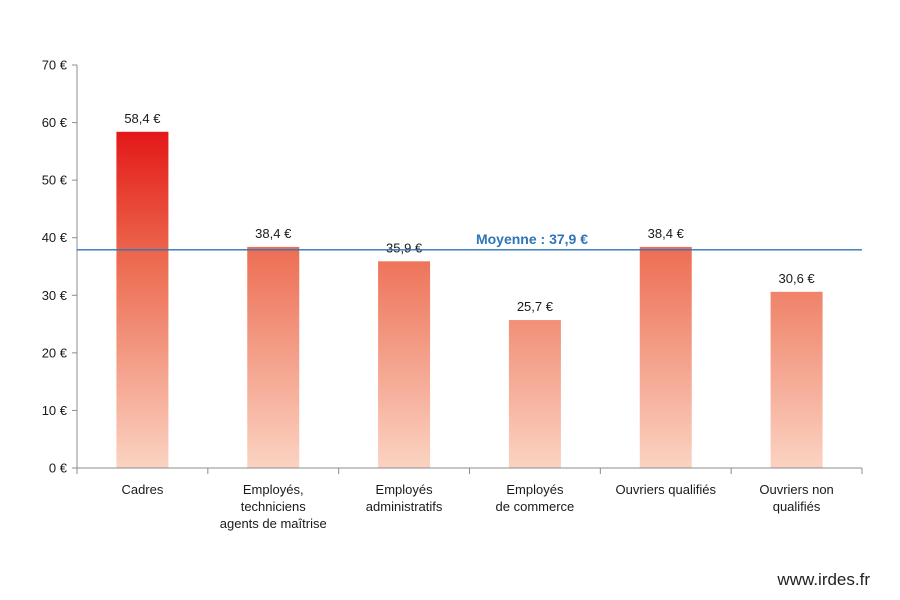 This screenshot has height=600, width=900. I want to click on y-tick-label: 20 €, so click(55, 352).